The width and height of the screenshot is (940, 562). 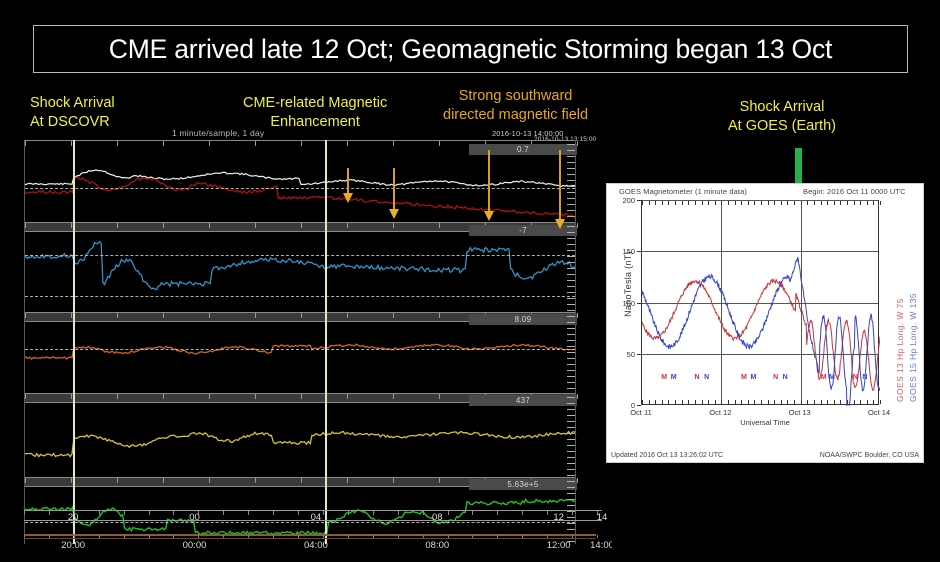 What do you see at coordinates (310, 535) in the screenshot?
I see `axis-brown-bar` at bounding box center [310, 535].